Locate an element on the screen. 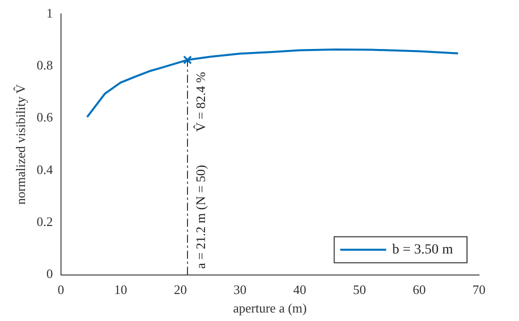 This screenshot has height=321, width=519. y-tick-label: 0.6 is located at coordinates (45, 117).